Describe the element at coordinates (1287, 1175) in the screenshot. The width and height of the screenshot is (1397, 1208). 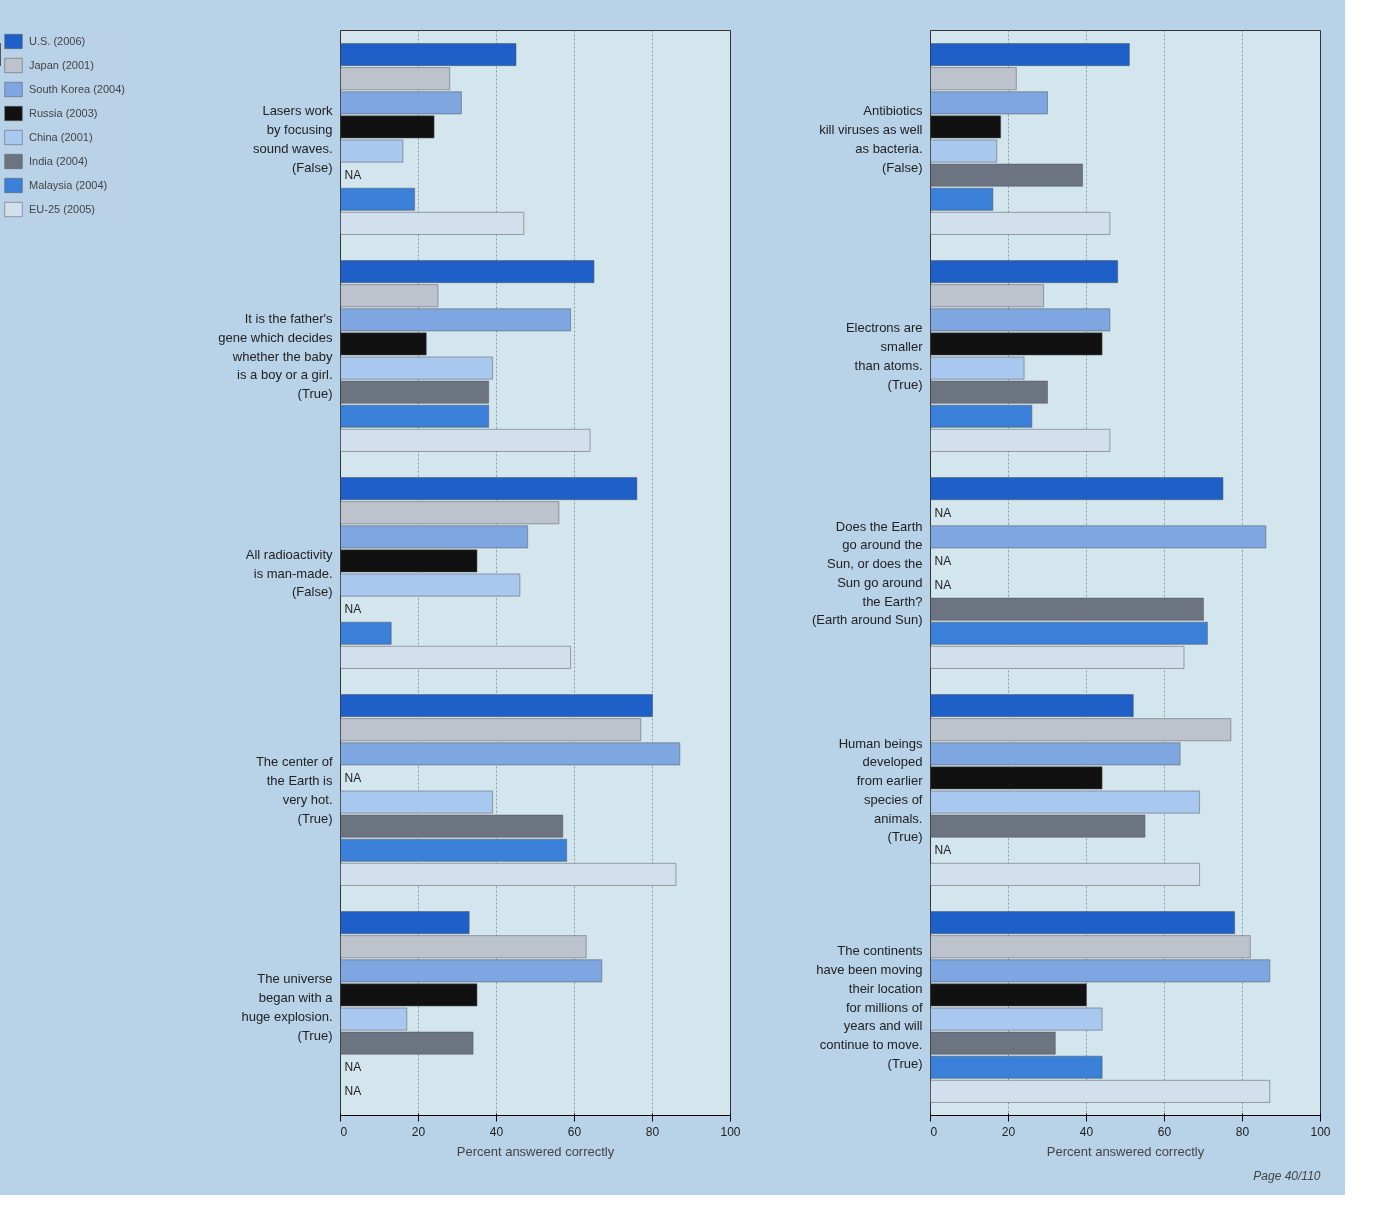
I see `text: Page 40/110` at that location.